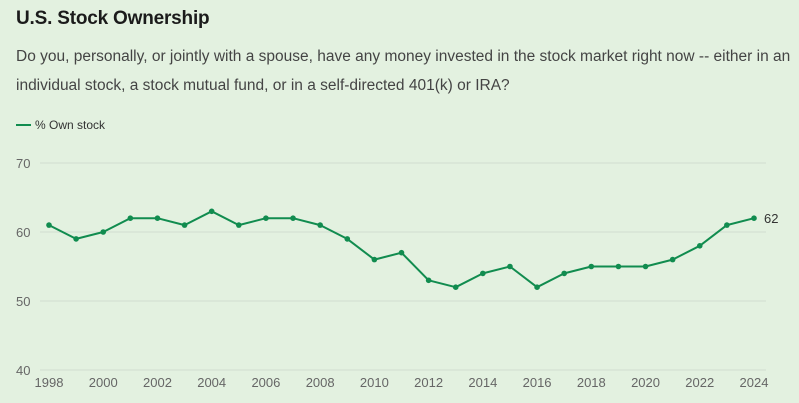 This screenshot has height=403, width=799. I want to click on data-point-2013, so click(455, 287).